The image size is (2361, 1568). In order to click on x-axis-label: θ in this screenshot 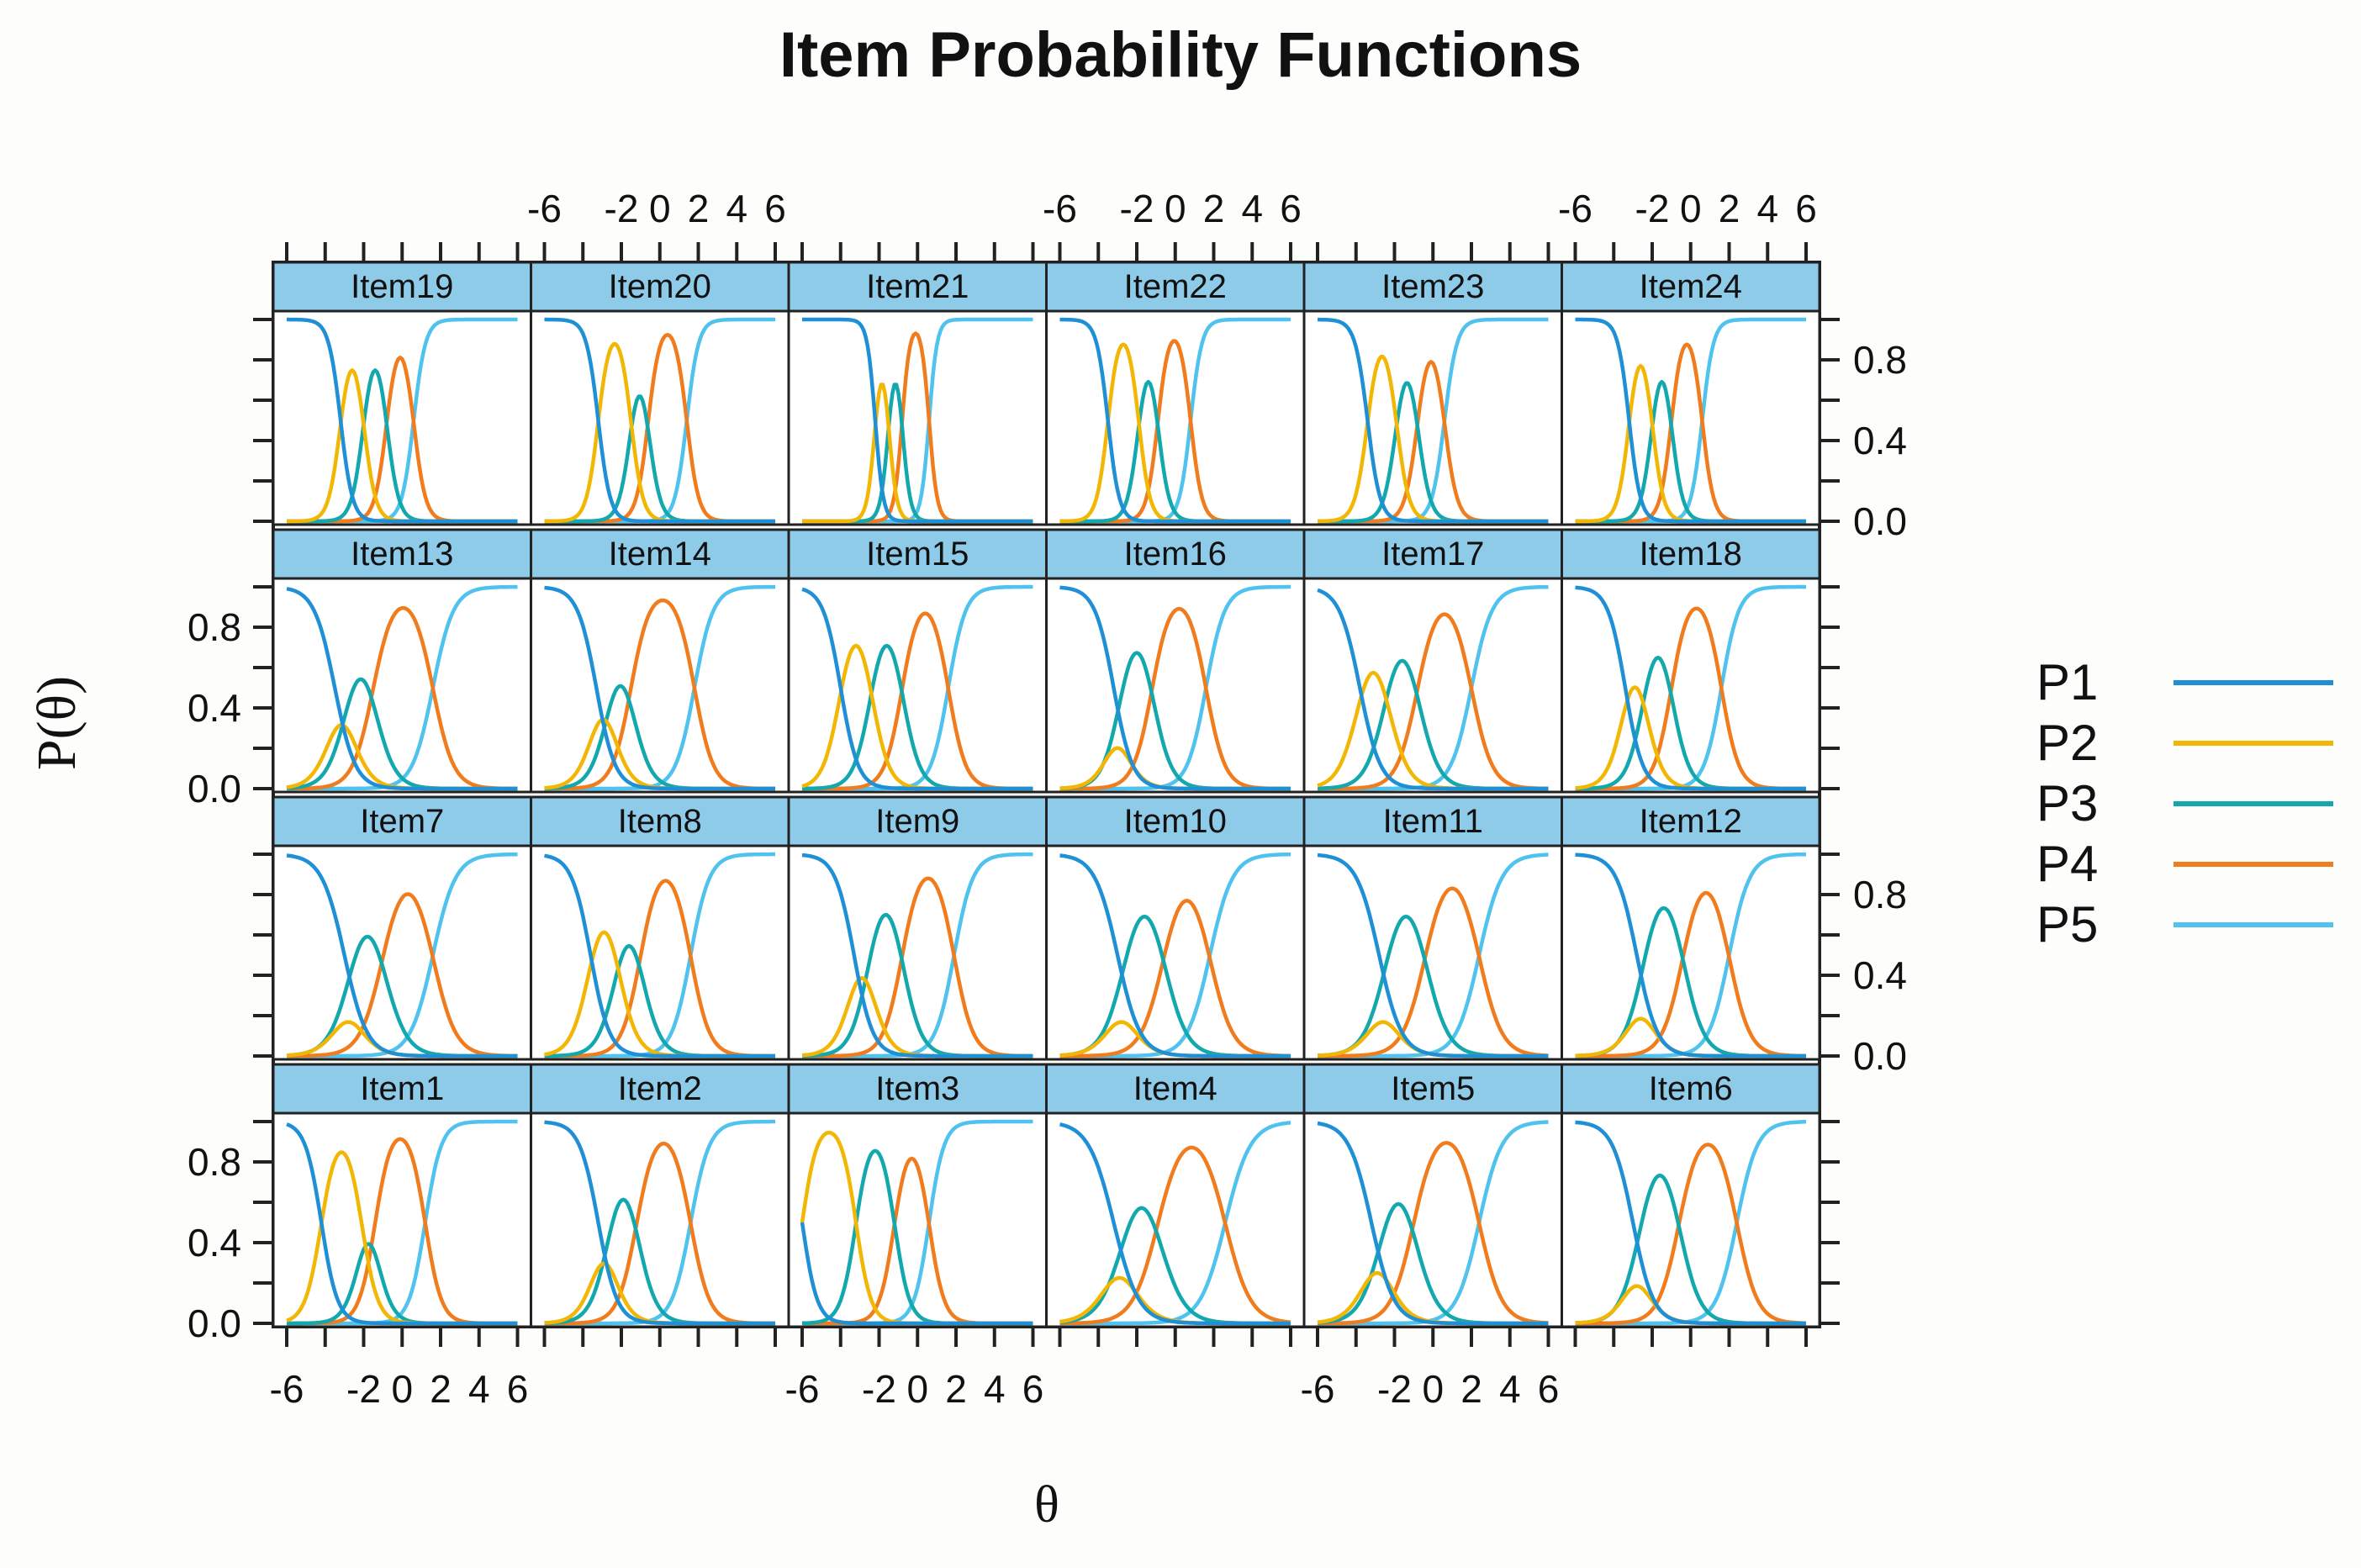, I will do `click(1046, 1505)`.